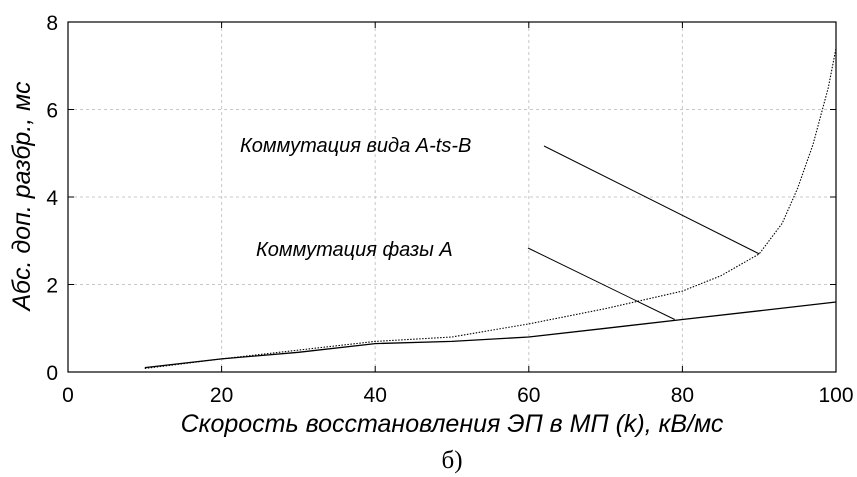  Describe the element at coordinates (52, 286) in the screenshot. I see `y-tick-label: 2` at that location.